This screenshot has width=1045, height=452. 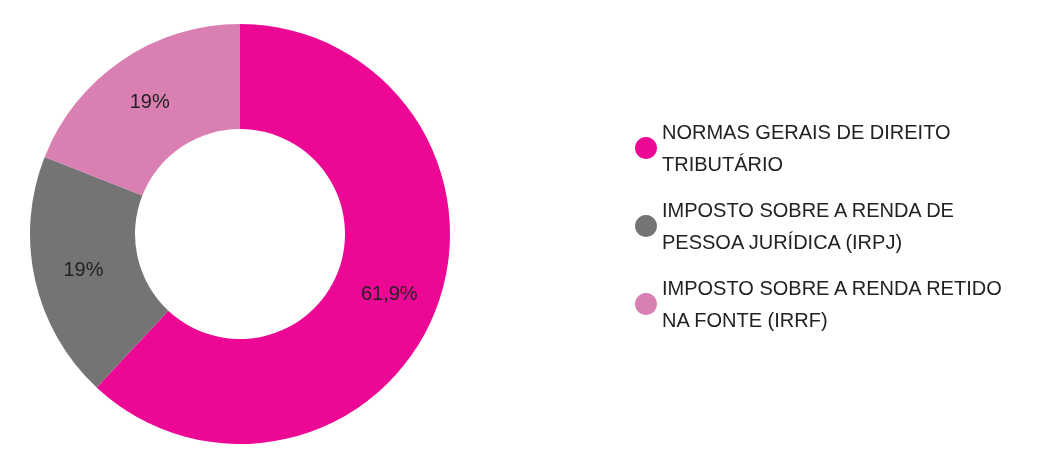 I want to click on legend-label: NORMAS GERAIS DE DIREITO TRIBUTÁRIO, so click(x=809, y=148).